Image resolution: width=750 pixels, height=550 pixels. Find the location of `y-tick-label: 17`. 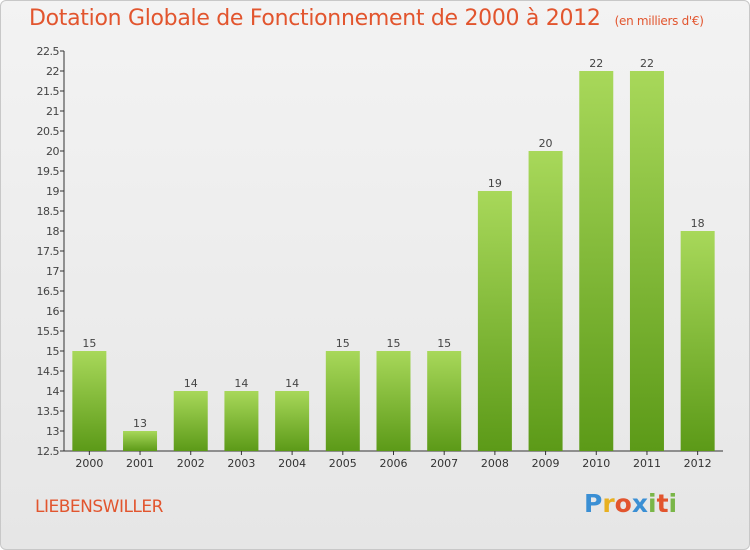

y-tick-label: 17 is located at coordinates (52, 271).